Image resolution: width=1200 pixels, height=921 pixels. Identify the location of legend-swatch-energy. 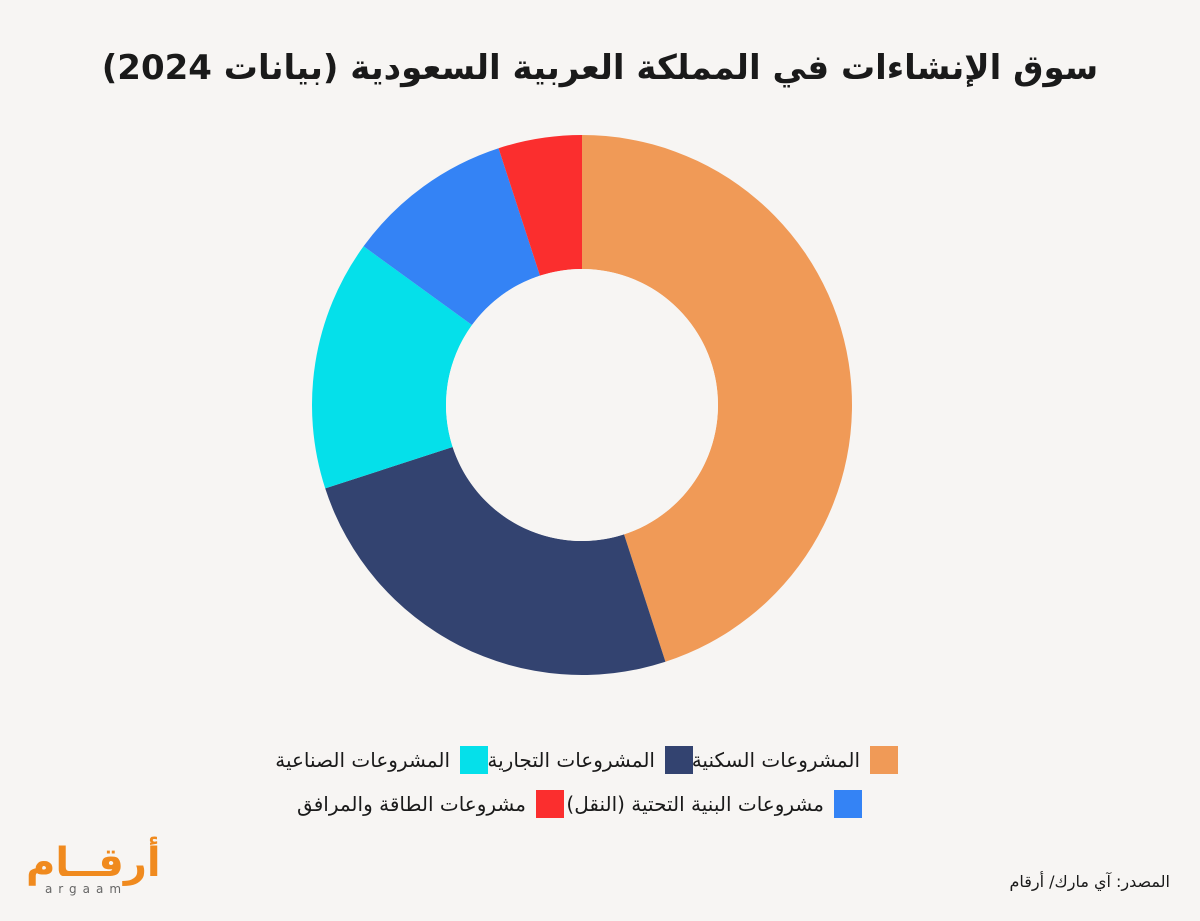
(550, 804).